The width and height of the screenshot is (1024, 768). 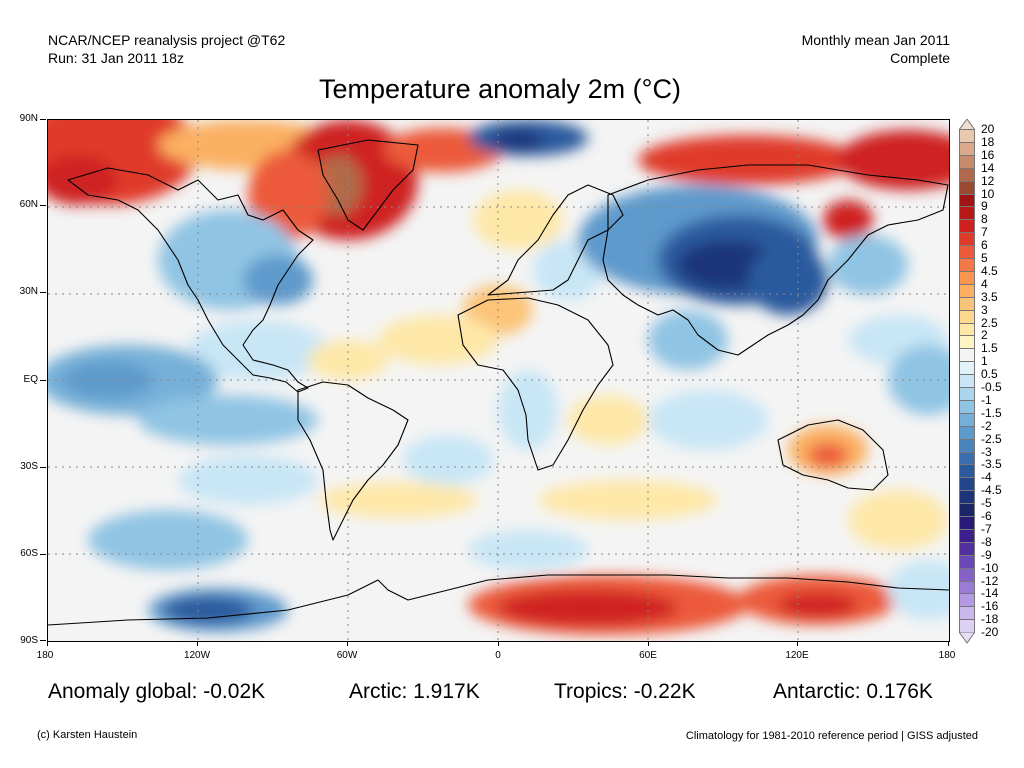 I want to click on colorbar-label: -5, so click(x=986, y=503).